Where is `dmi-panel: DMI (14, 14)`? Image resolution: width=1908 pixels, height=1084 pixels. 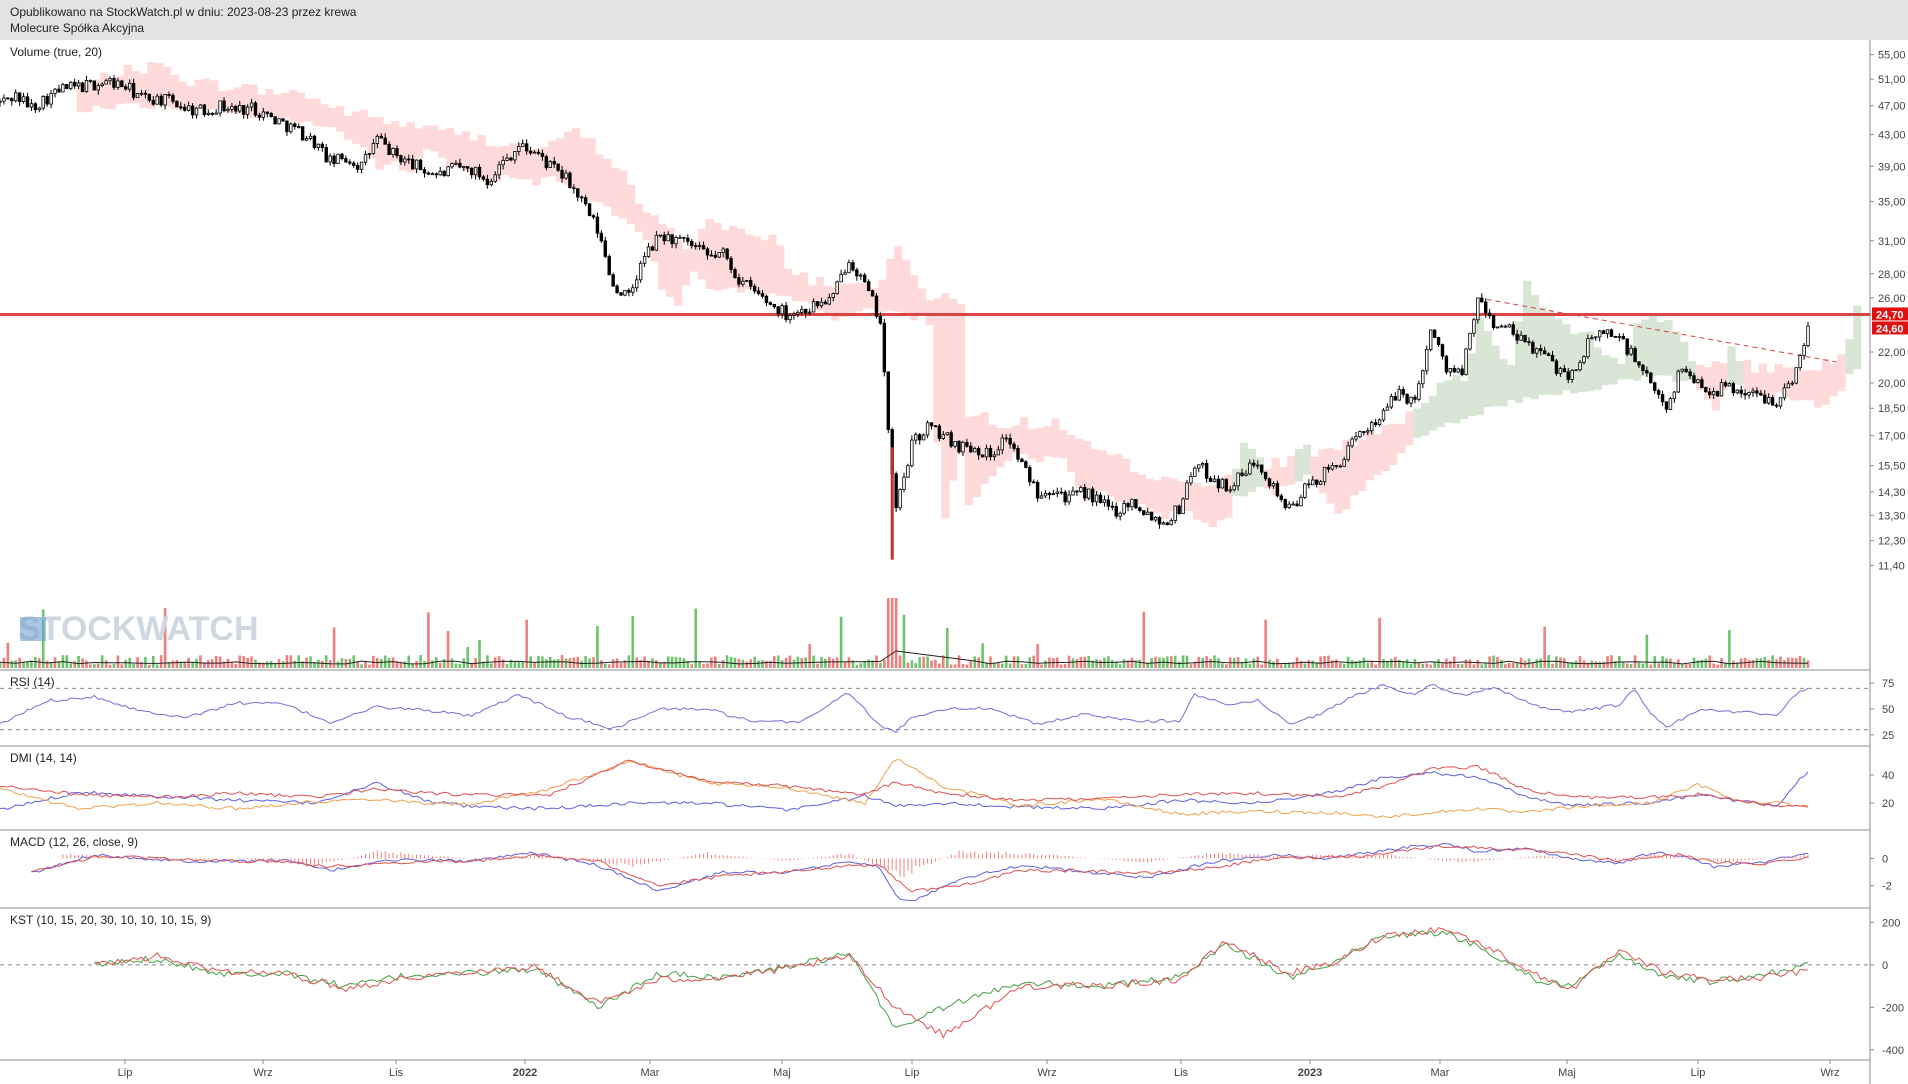
dmi-panel: DMI (14, 14) is located at coordinates (904, 785).